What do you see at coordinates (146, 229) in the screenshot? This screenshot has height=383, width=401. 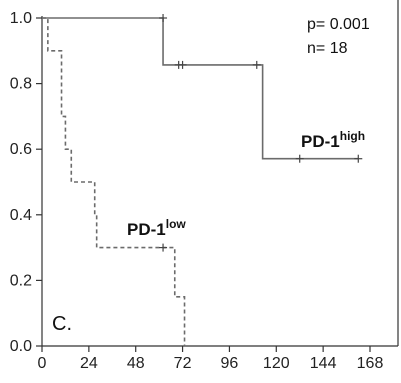 I see `series-label-low-name: PD-1` at bounding box center [146, 229].